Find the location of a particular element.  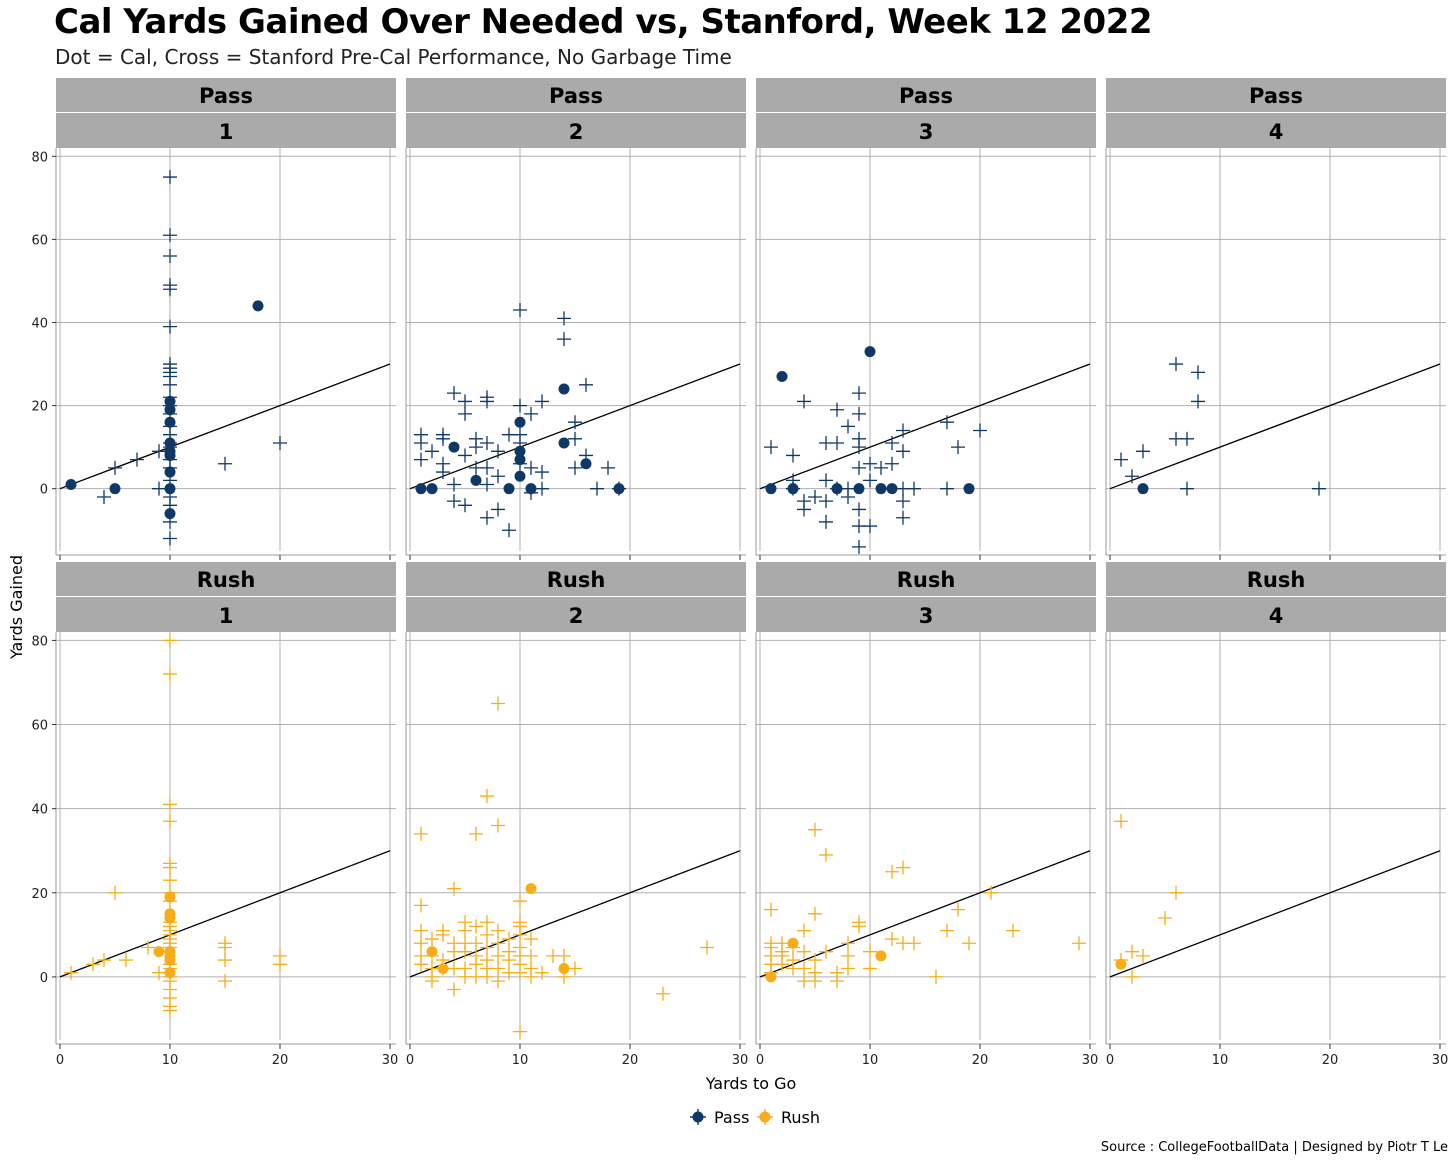

x-tick-label: 30 is located at coordinates (1090, 1060).